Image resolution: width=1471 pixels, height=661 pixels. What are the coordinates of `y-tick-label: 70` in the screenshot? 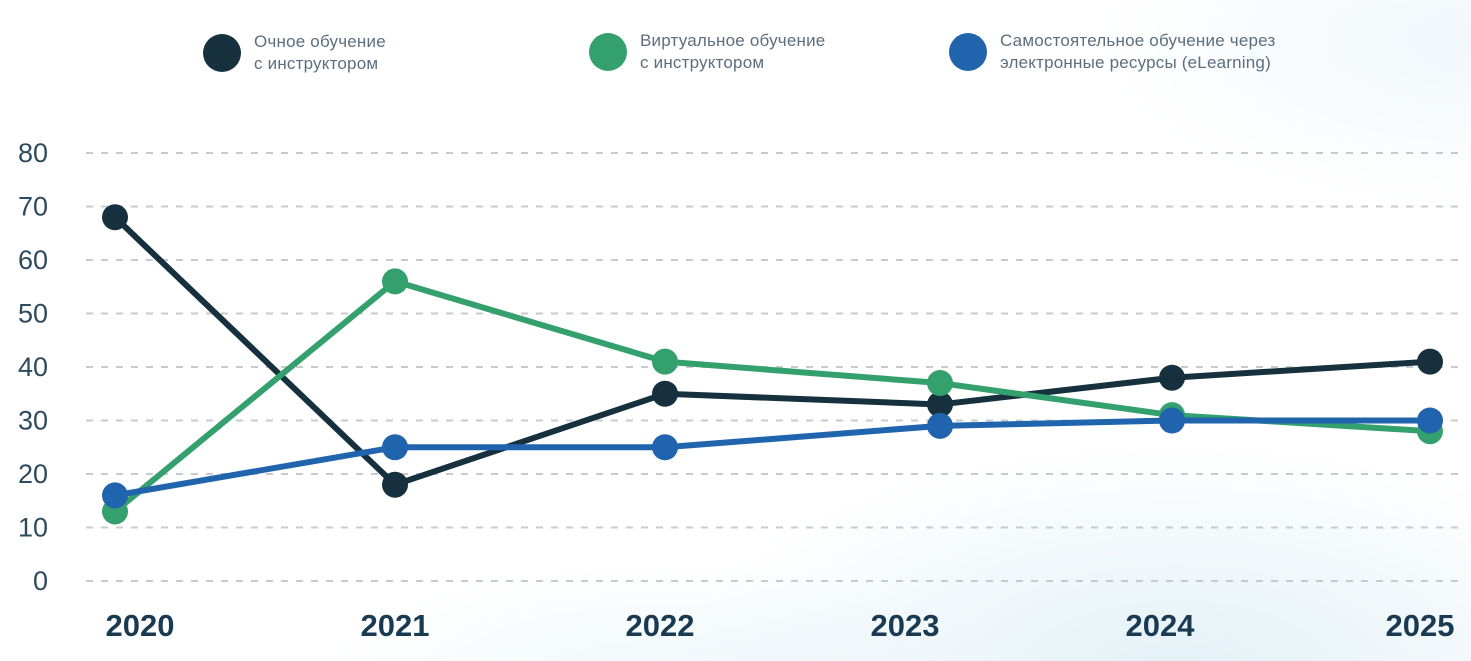 It's located at (33, 207).